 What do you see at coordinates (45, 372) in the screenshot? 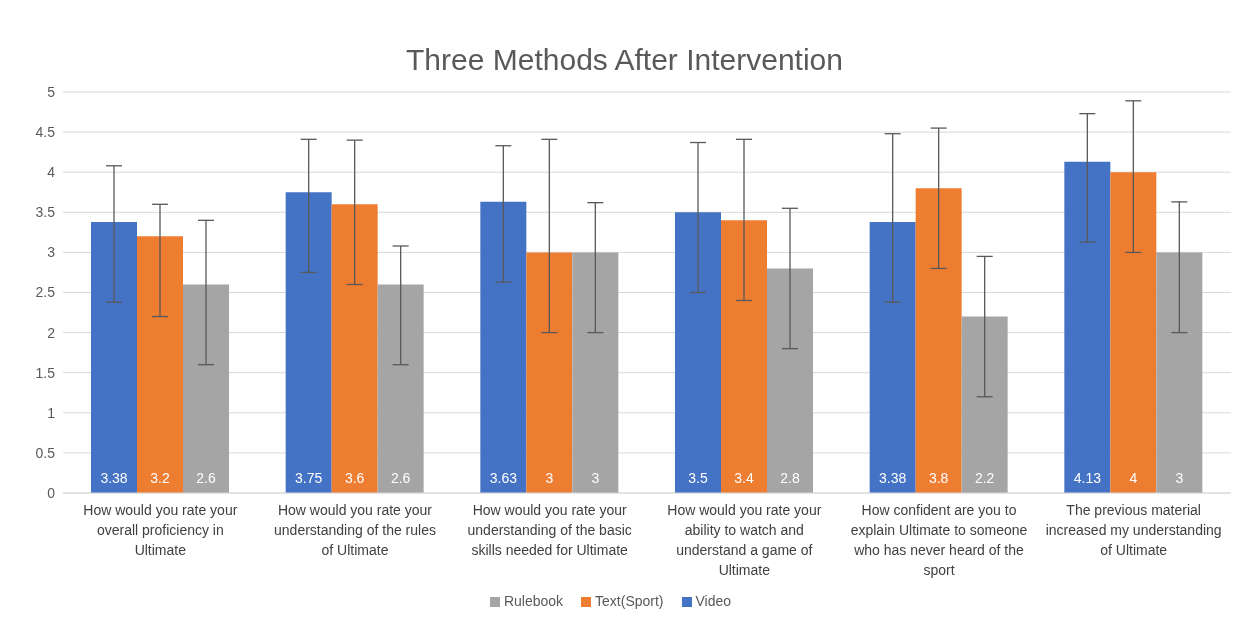
I see `y-tick-label: 1.5` at bounding box center [45, 372].